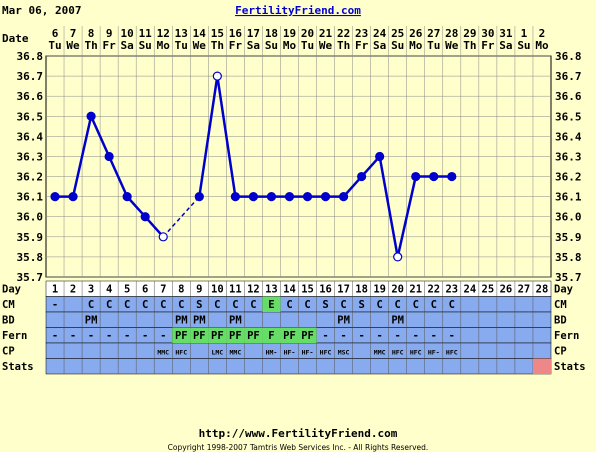 The width and height of the screenshot is (596, 452). Describe the element at coordinates (506, 33) in the screenshot. I see `date-label: 31` at that location.